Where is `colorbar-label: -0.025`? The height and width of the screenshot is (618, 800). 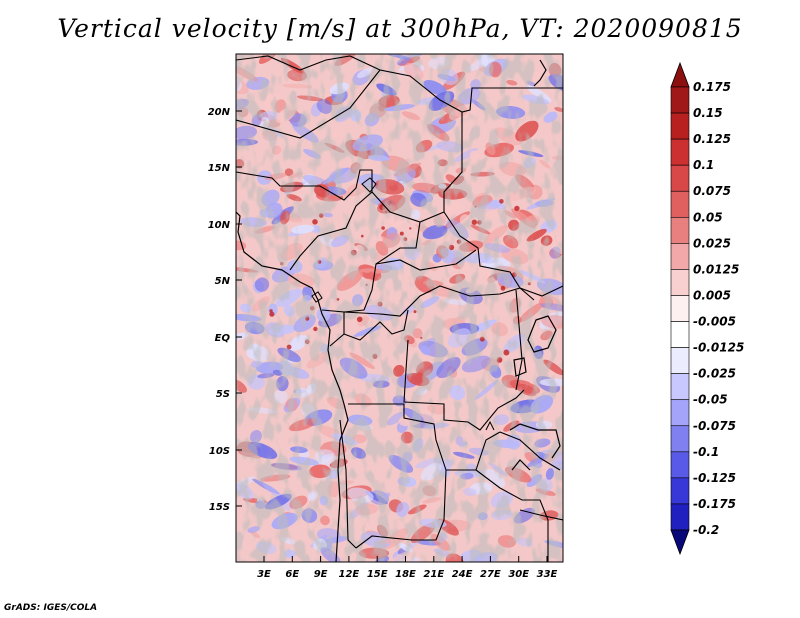
colorbar-label: -0.025 is located at coordinates (714, 374).